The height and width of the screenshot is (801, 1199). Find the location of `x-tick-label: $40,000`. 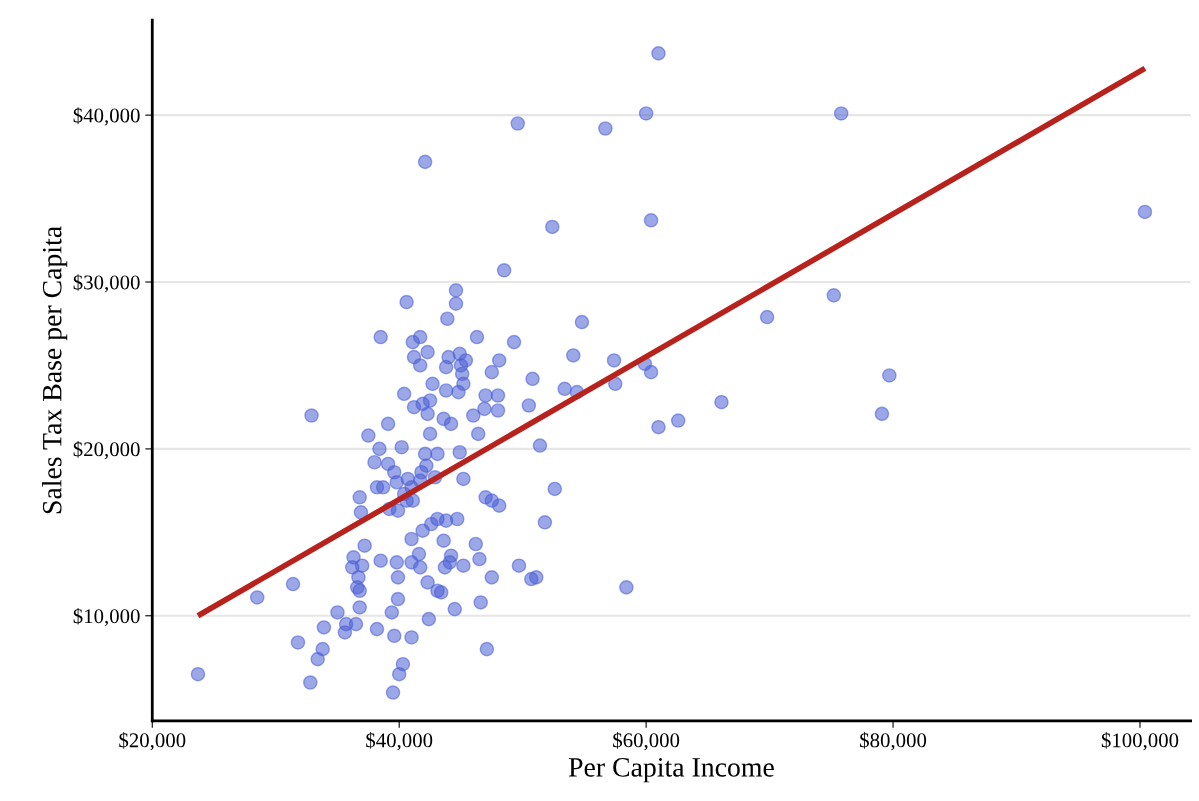

x-tick-label: $40,000 is located at coordinates (399, 741).